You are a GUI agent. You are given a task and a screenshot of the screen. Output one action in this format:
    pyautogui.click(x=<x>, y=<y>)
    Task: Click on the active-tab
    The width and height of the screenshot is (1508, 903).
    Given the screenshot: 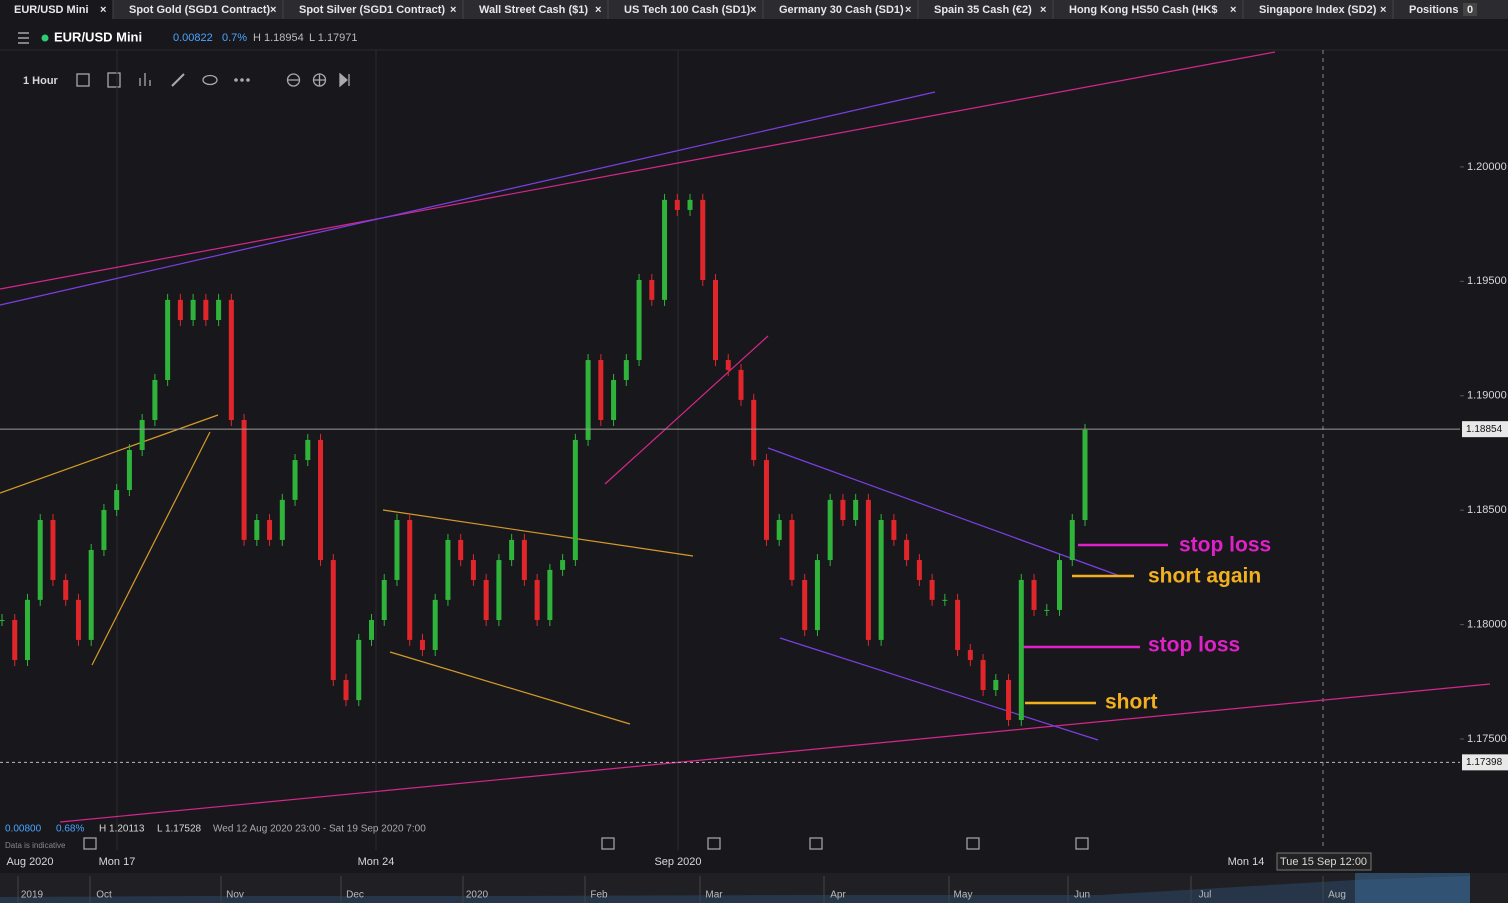 What is the action you would take?
    pyautogui.click(x=56, y=9)
    